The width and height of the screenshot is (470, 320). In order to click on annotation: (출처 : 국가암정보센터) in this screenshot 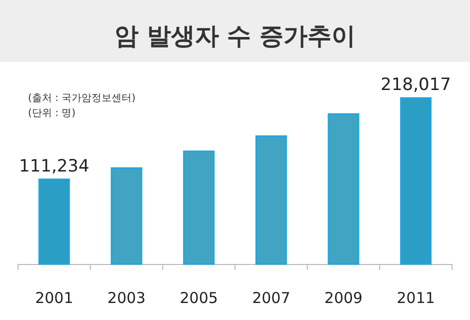, I will do `click(82, 98)`.